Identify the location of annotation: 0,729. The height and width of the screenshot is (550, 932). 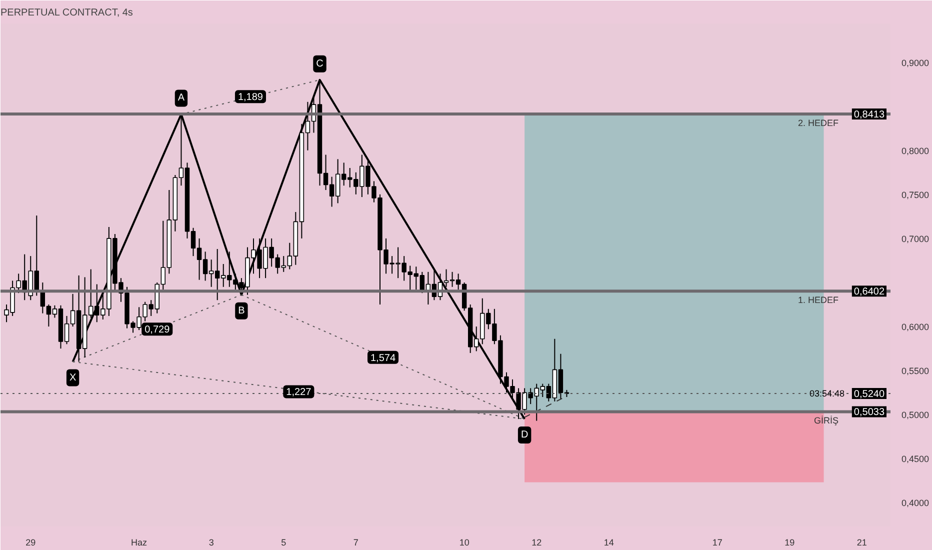
(157, 330).